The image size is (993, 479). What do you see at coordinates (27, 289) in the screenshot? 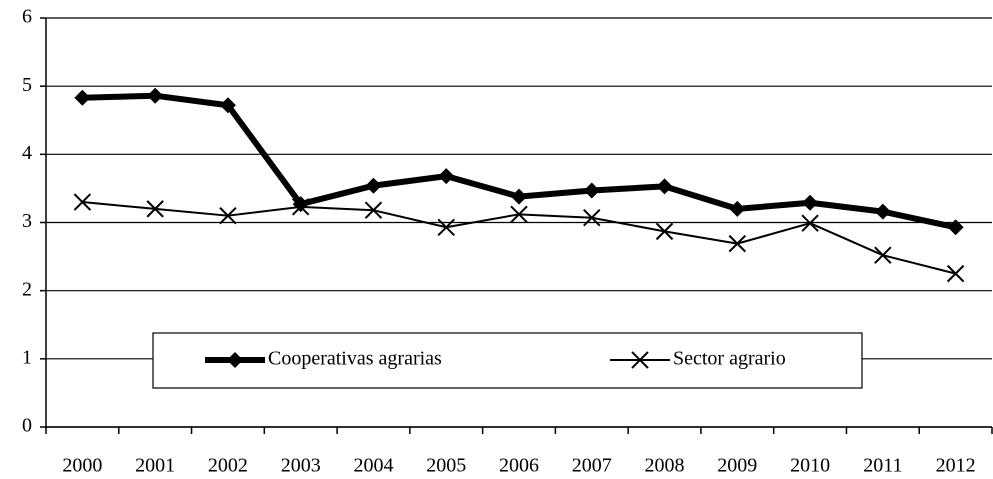
I see `y-tick-label: 2` at bounding box center [27, 289].